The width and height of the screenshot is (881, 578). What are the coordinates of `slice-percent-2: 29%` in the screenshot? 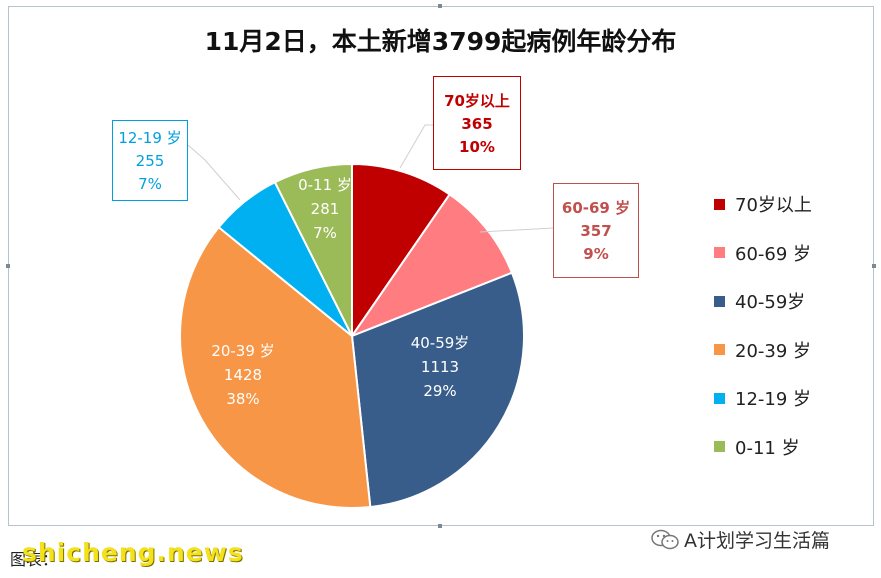 It's located at (439, 391).